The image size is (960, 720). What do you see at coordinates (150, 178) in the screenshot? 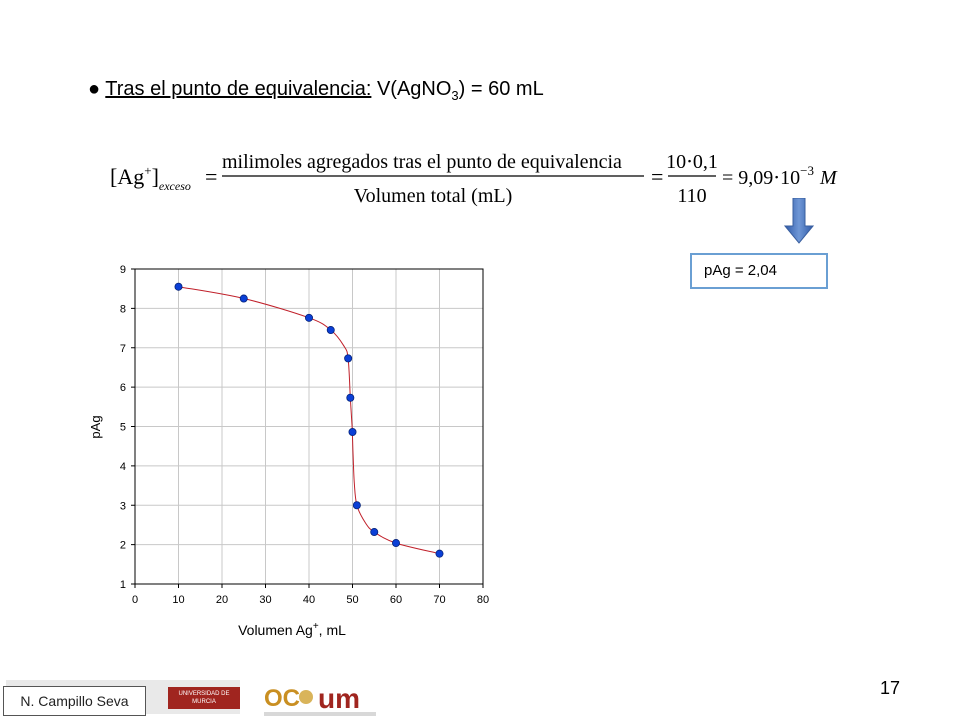
I see `formula-lhs: [Ag+]exceso` at bounding box center [150, 178].